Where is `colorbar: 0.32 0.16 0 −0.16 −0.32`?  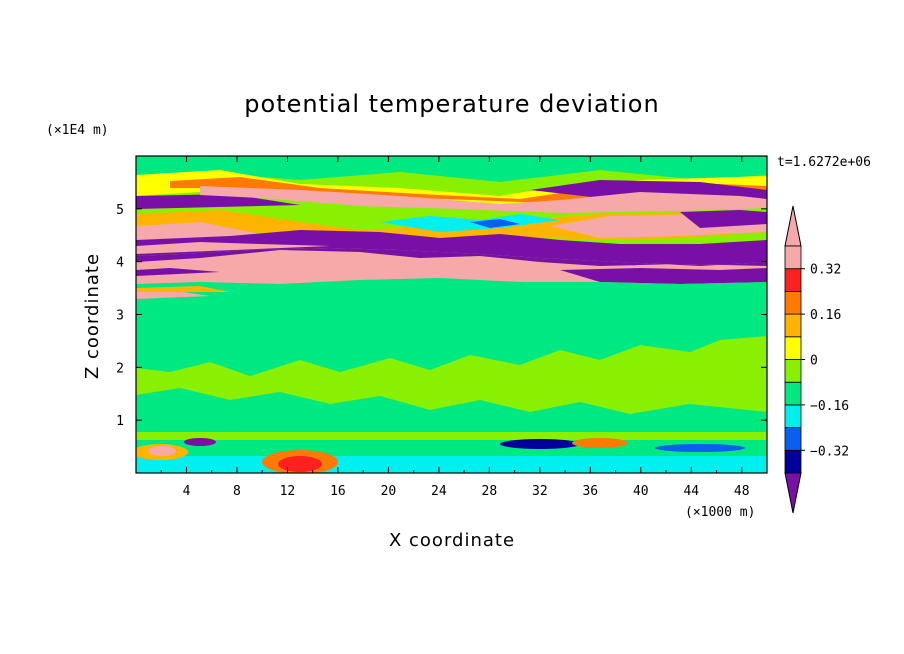 colorbar: 0.32 0.16 0 −0.16 −0.32 is located at coordinates (816, 359).